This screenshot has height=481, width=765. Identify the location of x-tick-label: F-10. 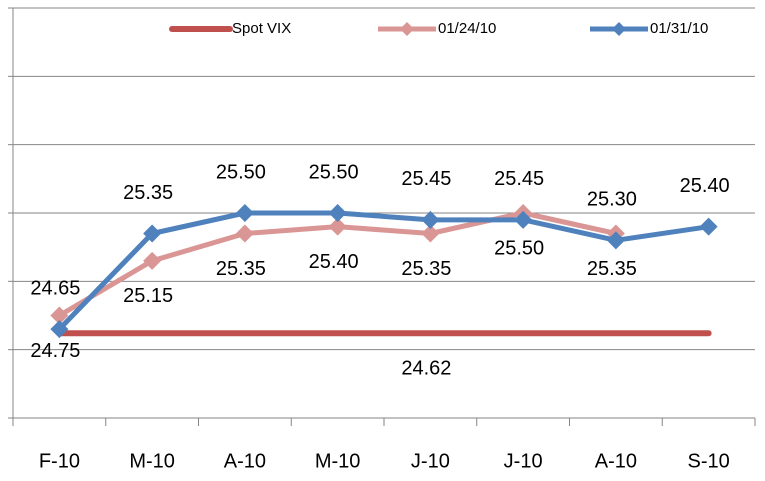
(59, 461).